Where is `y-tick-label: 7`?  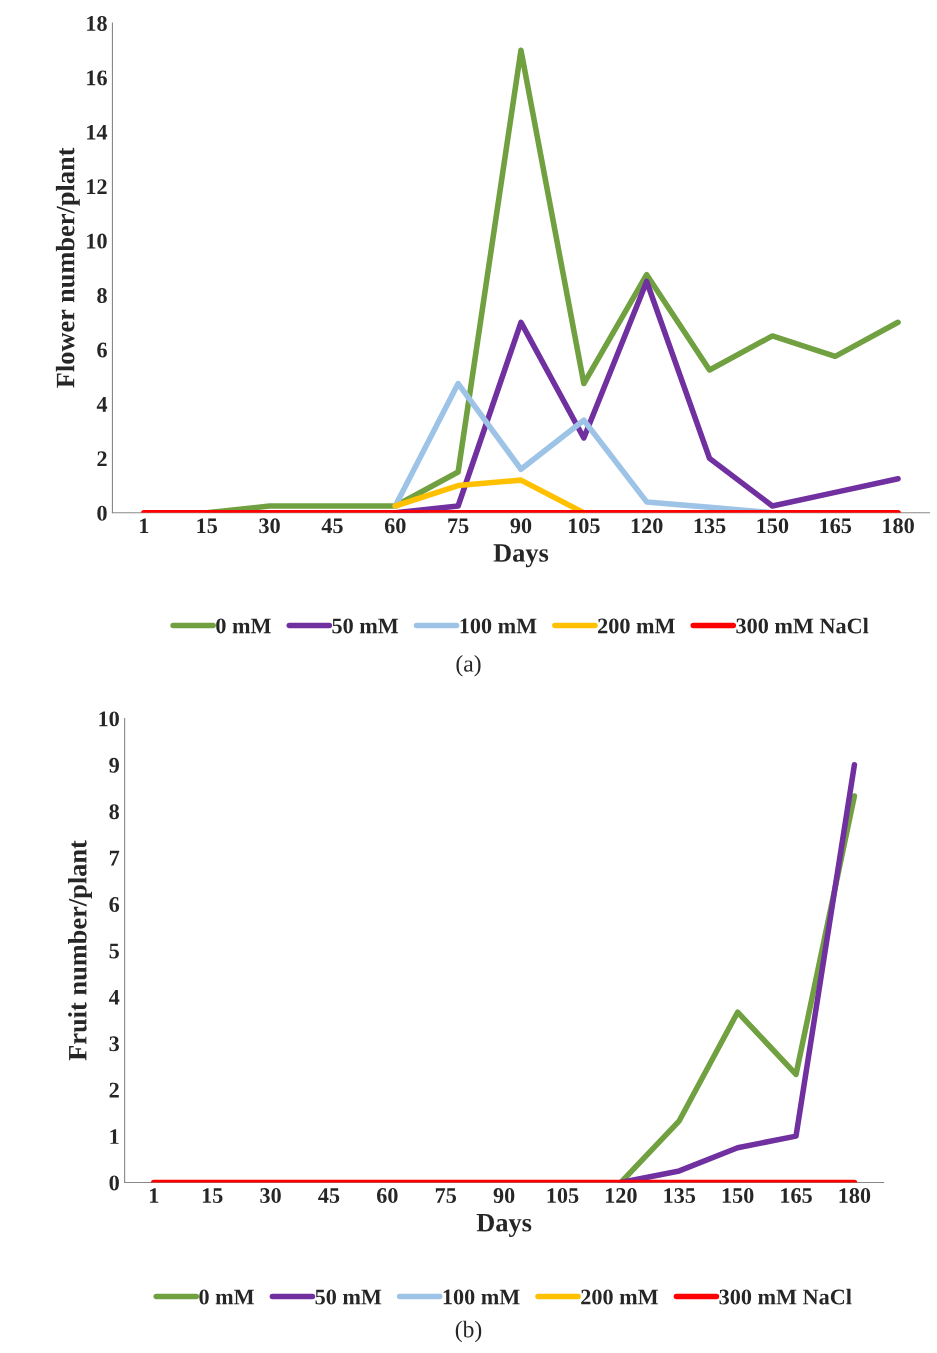 y-tick-label: 7 is located at coordinates (114, 858).